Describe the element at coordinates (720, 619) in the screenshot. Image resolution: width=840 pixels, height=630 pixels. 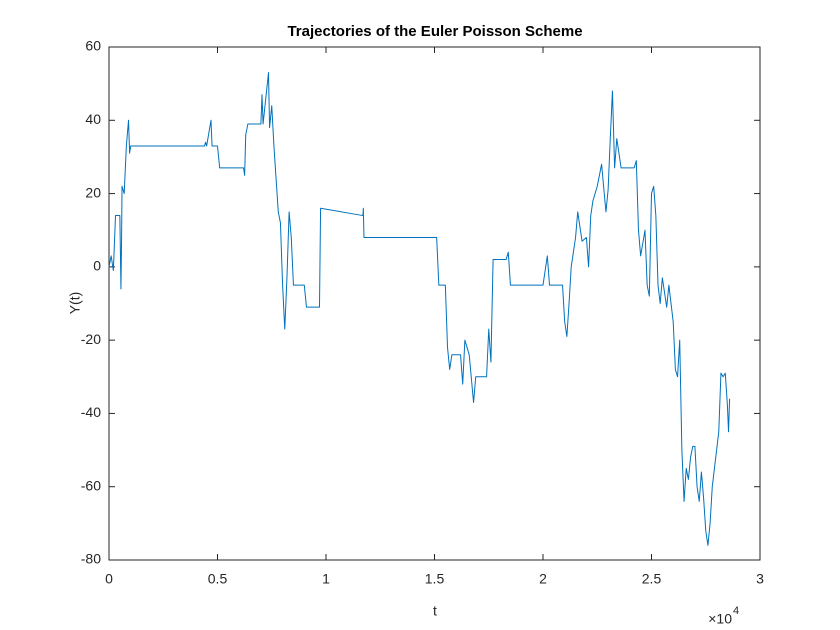
I see `x-multiplier-base: ×10` at that location.